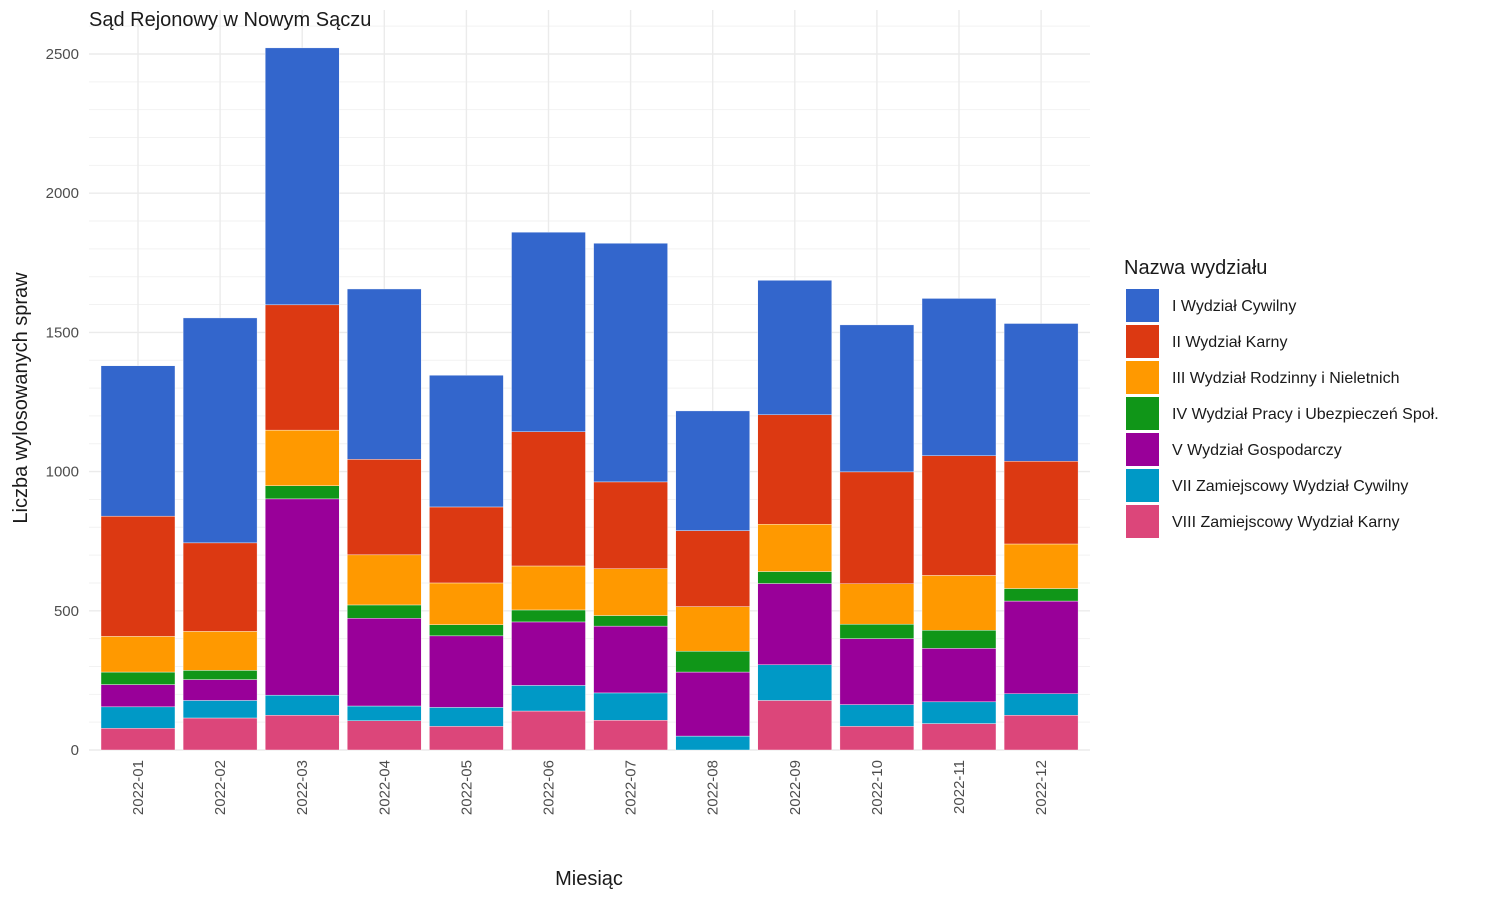 The height and width of the screenshot is (900, 1500). Describe the element at coordinates (62, 54) in the screenshot. I see `y-tick-label: 2500` at that location.